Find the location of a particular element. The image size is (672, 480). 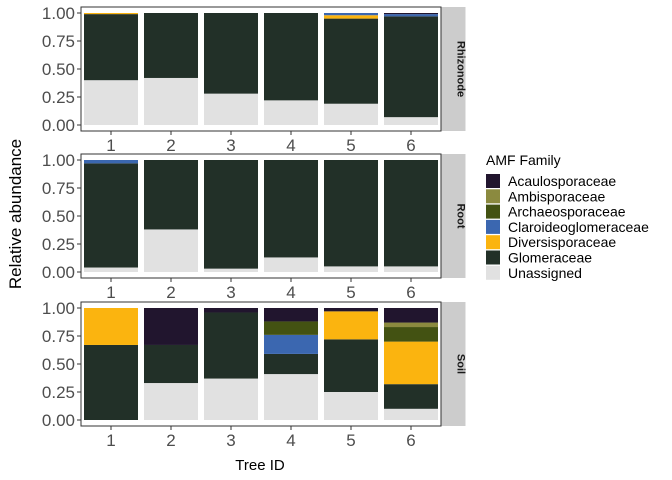

legend-label: Archaeosporaceae is located at coordinates (567, 212).